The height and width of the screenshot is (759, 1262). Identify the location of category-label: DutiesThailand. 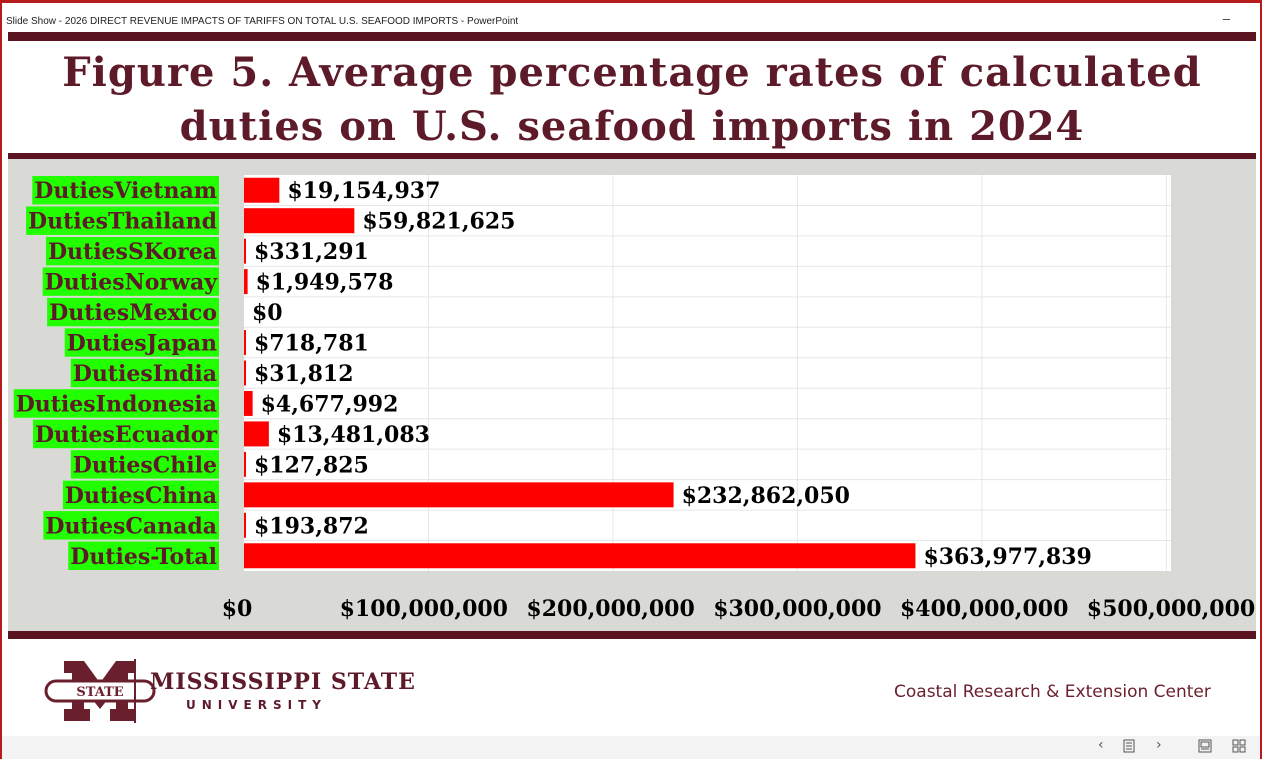
(122, 222).